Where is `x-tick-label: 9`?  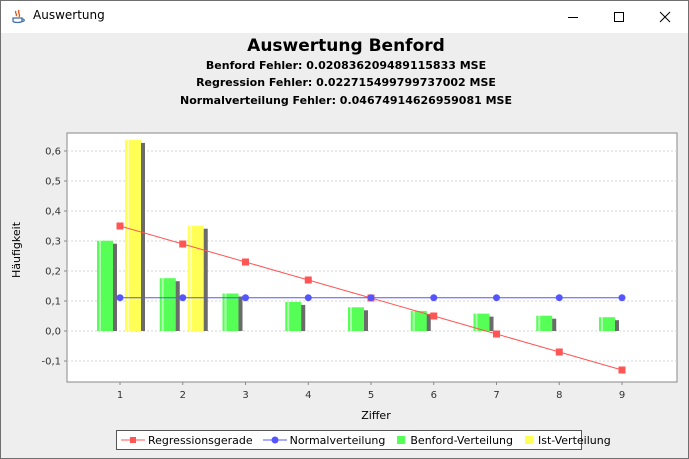 x-tick-label: 9 is located at coordinates (622, 395).